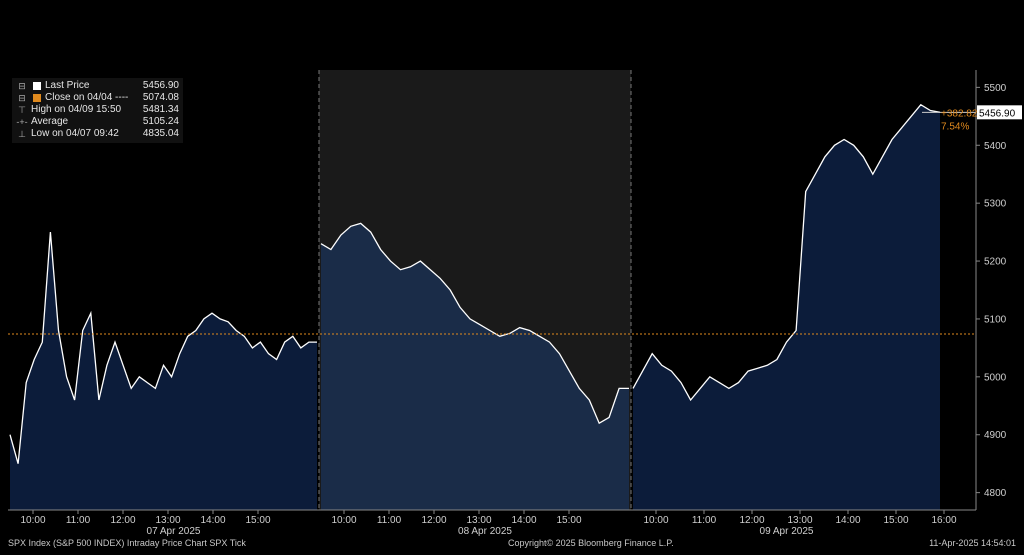 This screenshot has height=555, width=1024. What do you see at coordinates (943, 520) in the screenshot?
I see `x-tick-label: 16:00` at bounding box center [943, 520].